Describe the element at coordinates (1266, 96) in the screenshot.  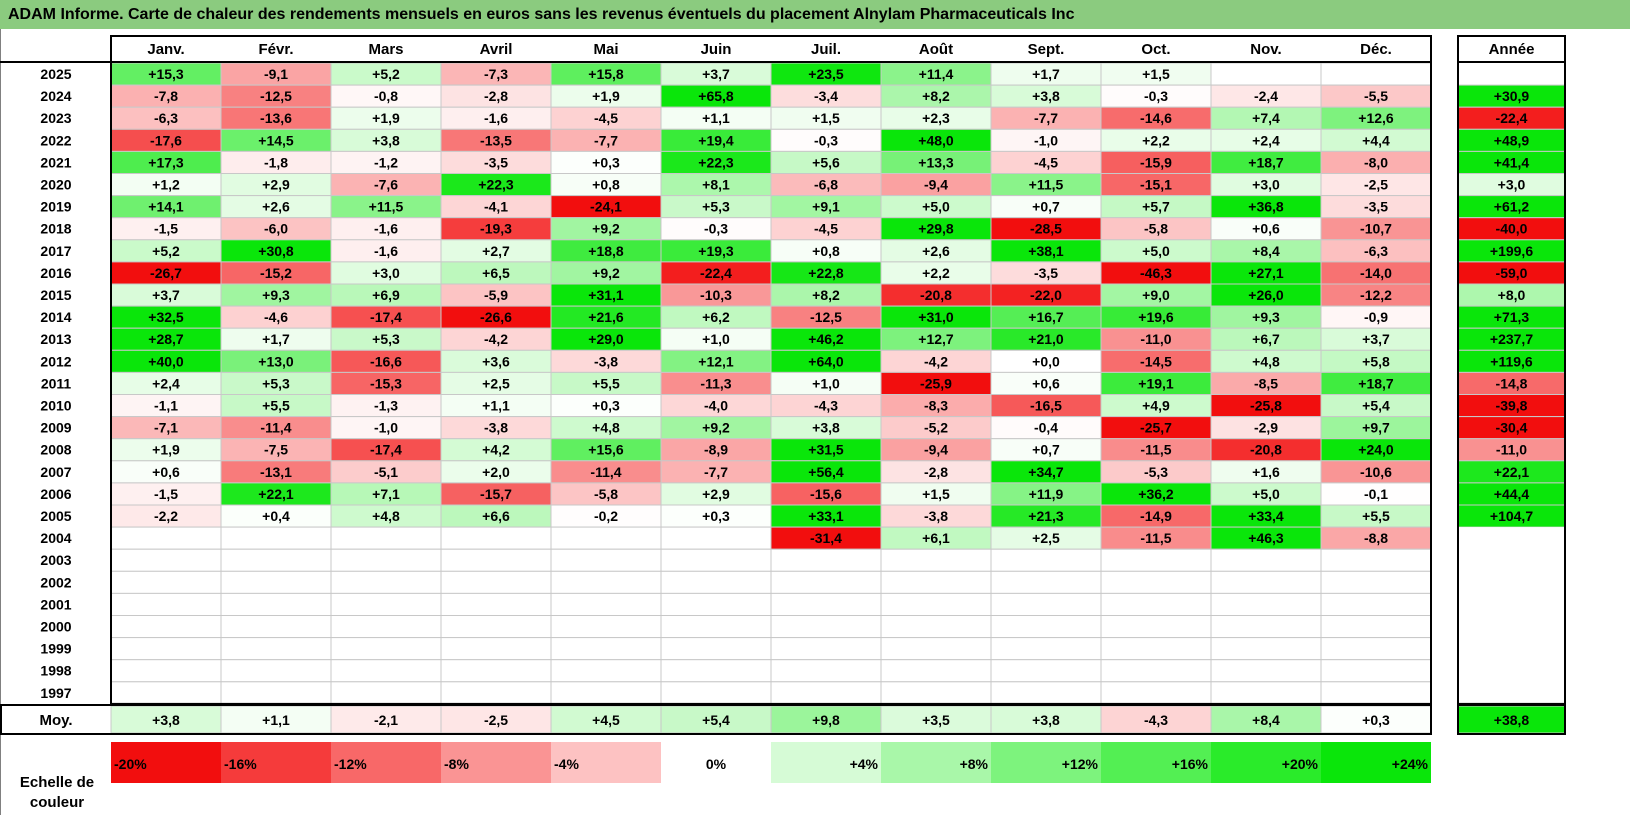
I see `cell-value: -2,4` at that location.